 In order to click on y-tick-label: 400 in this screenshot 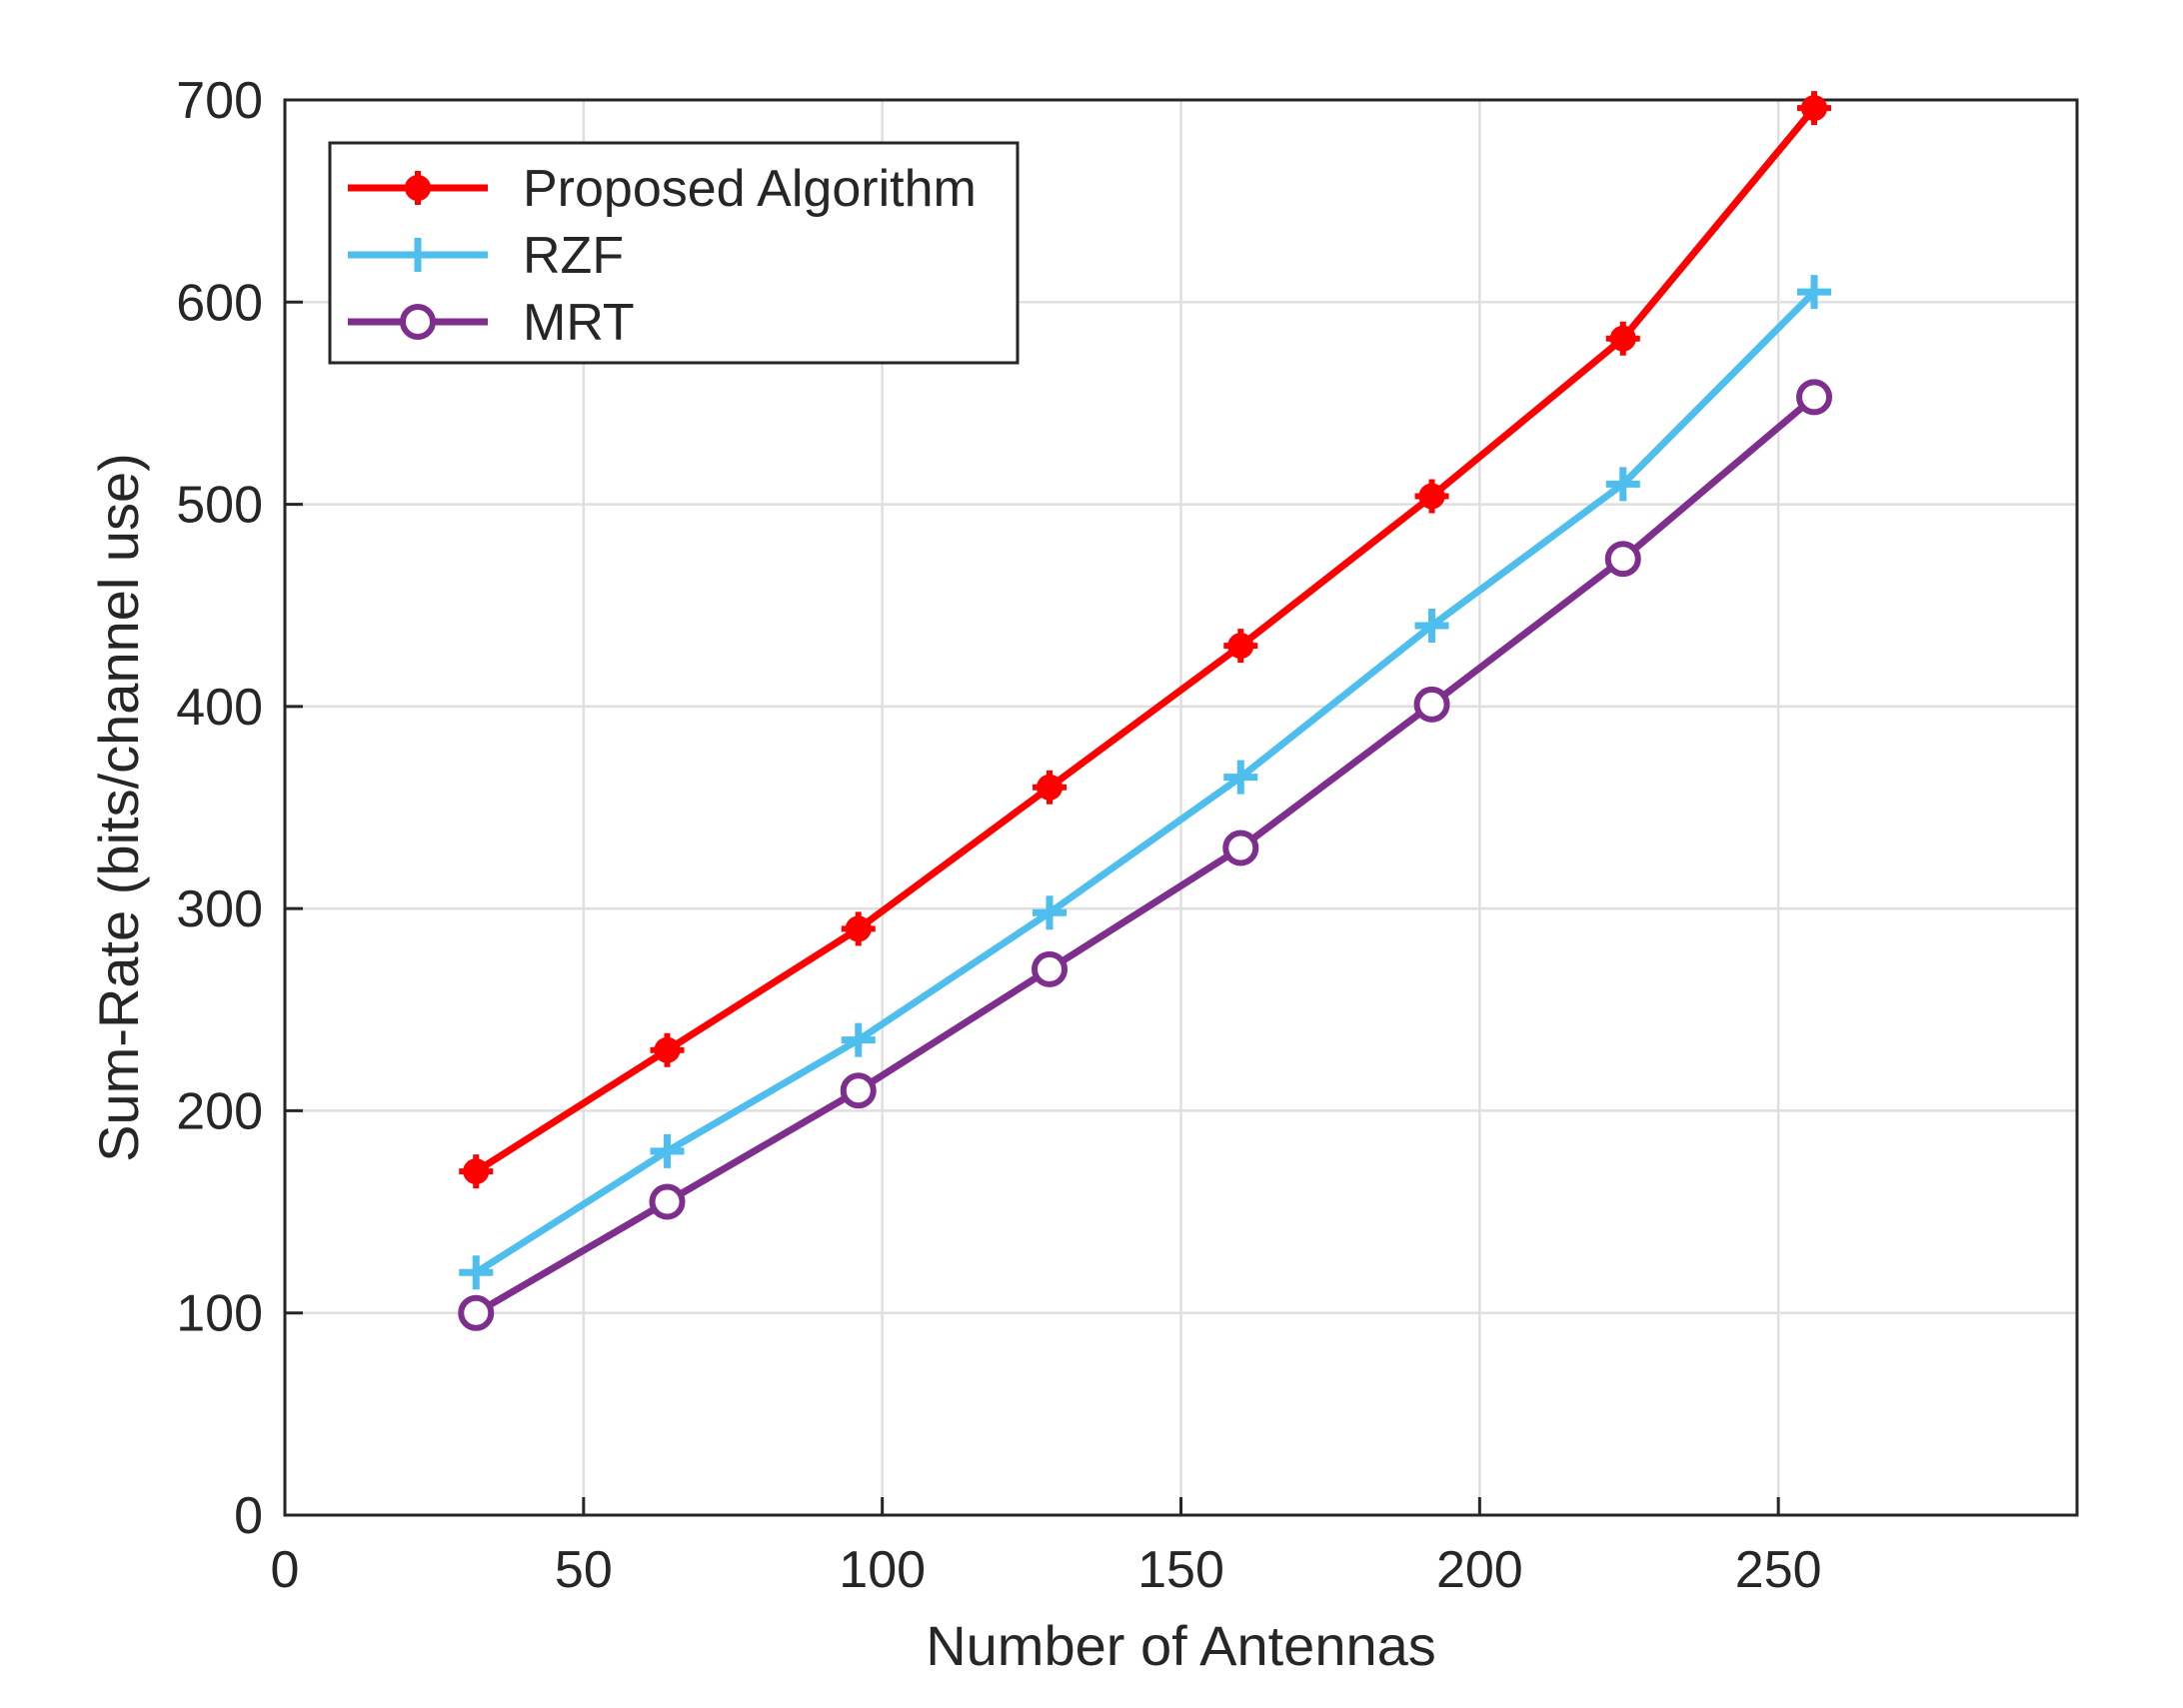, I will do `click(219, 708)`.